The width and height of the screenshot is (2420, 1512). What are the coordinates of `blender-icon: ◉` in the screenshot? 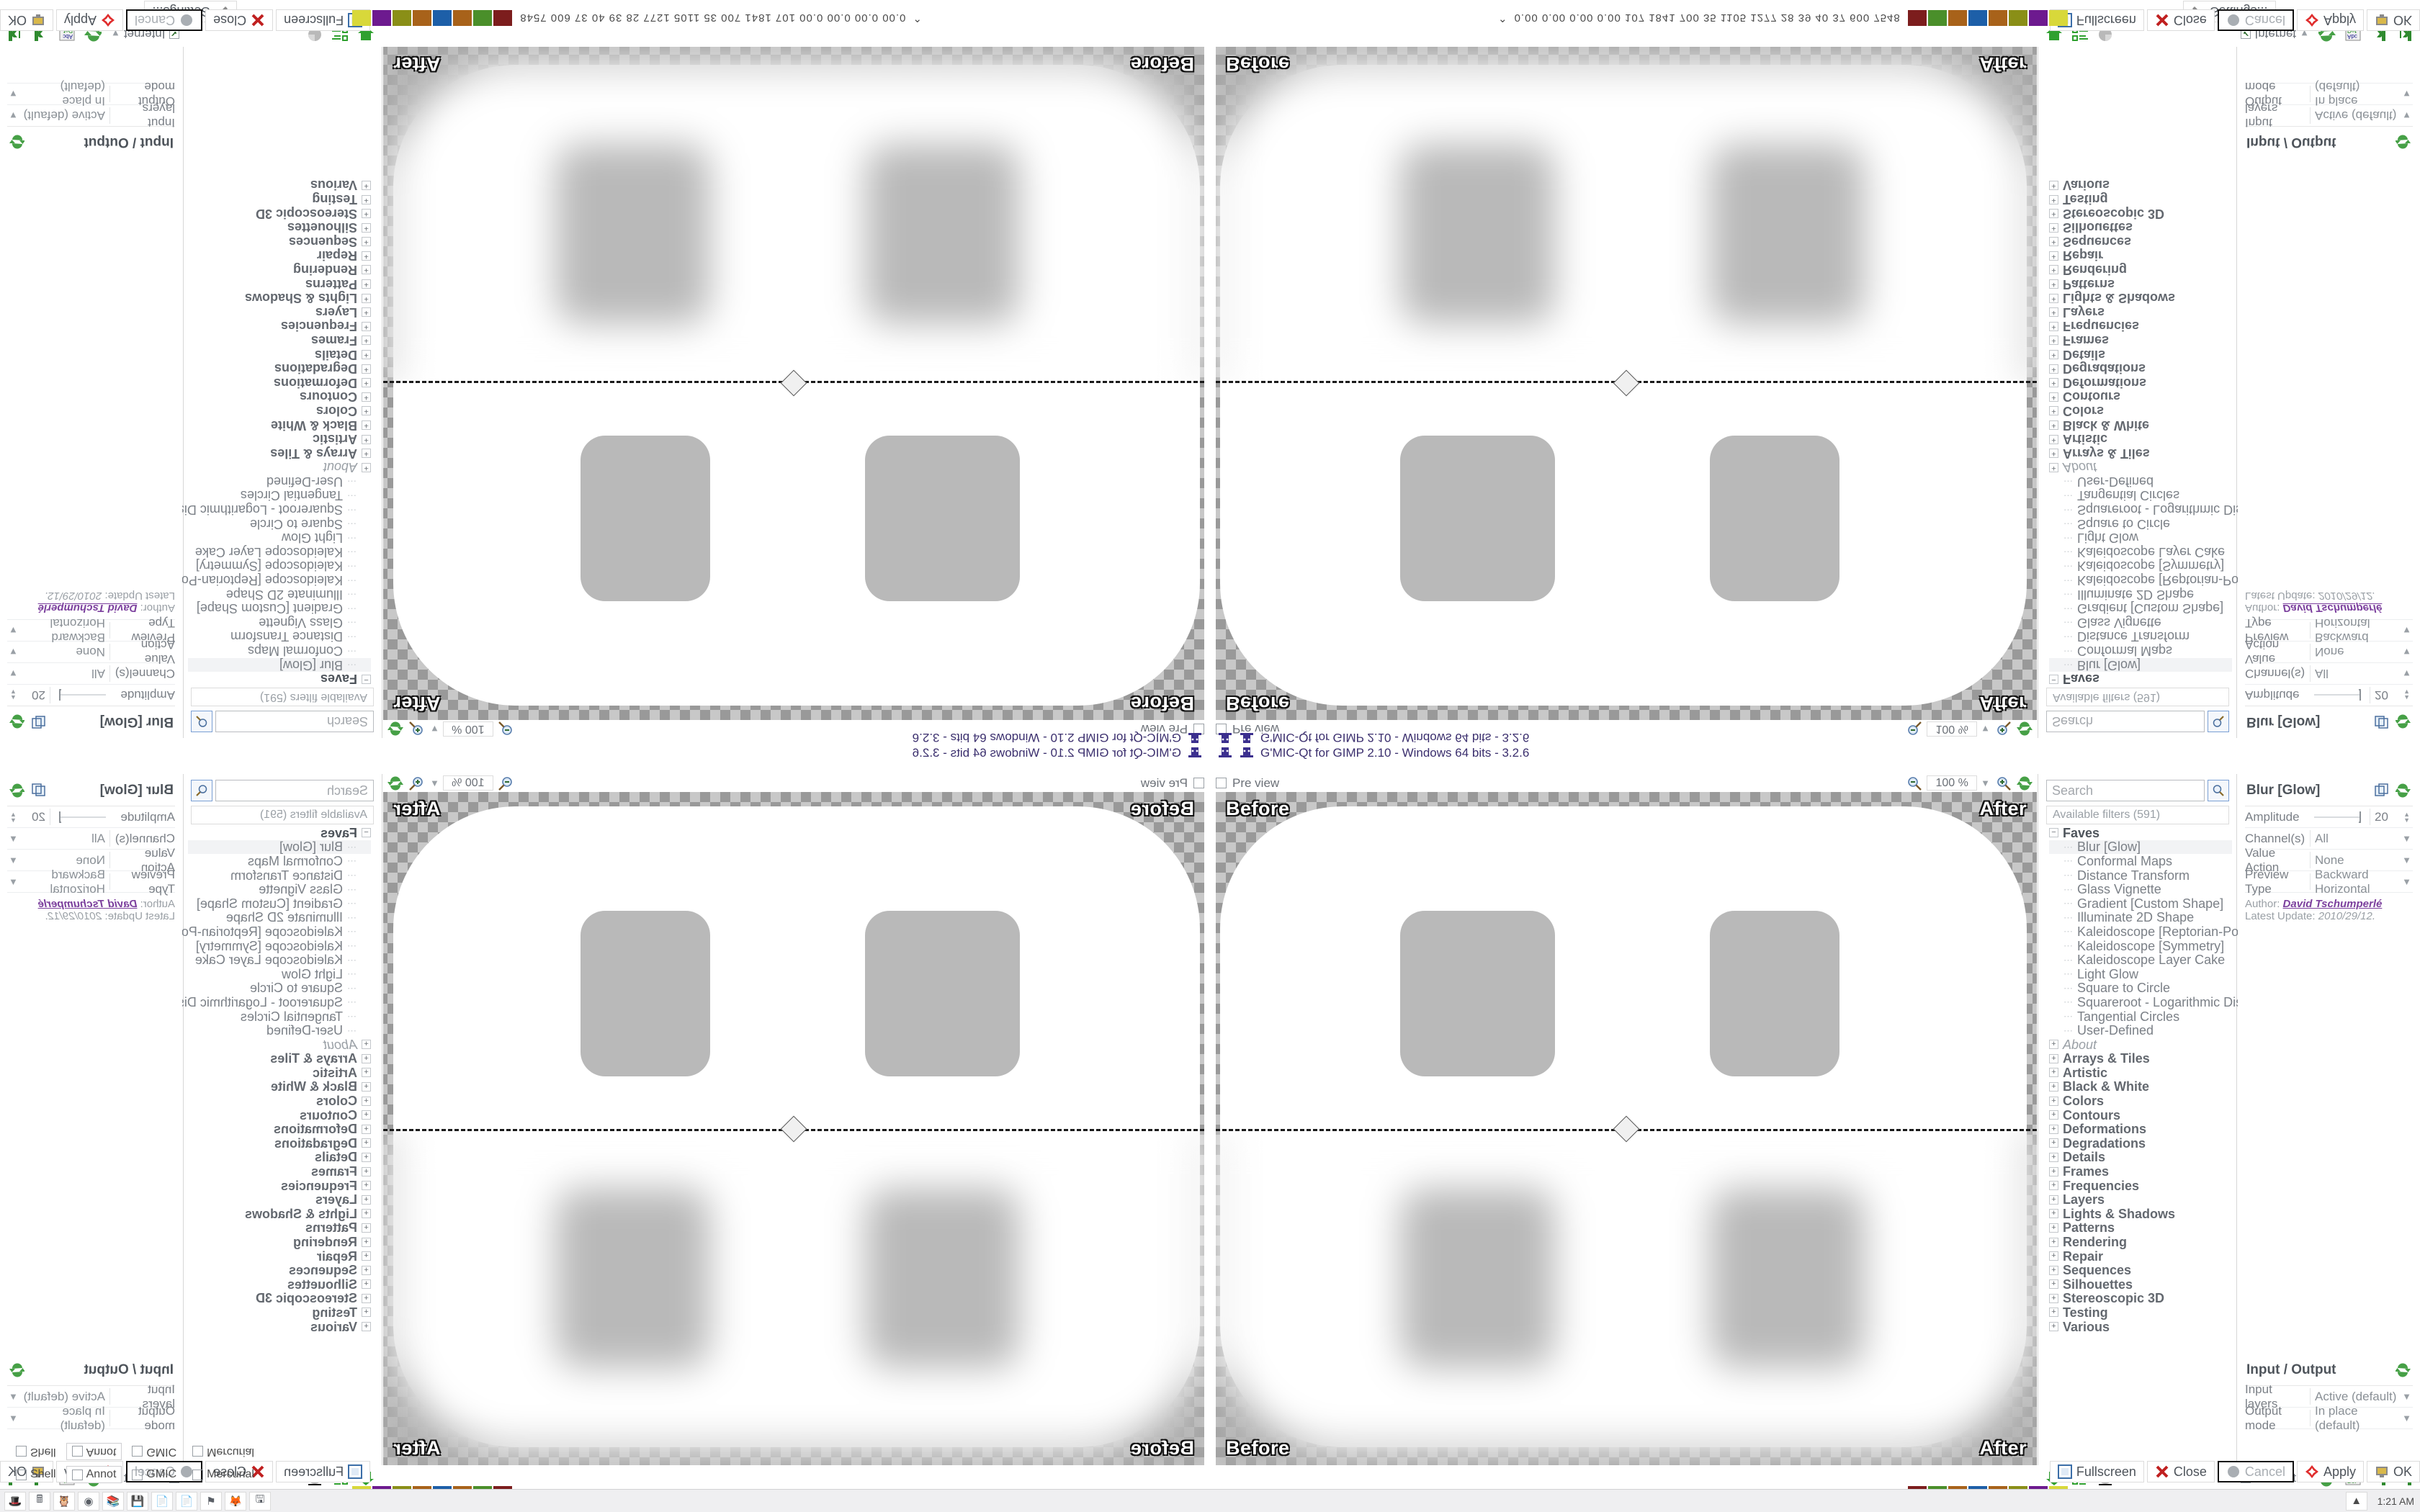 It's located at (88, 1501).